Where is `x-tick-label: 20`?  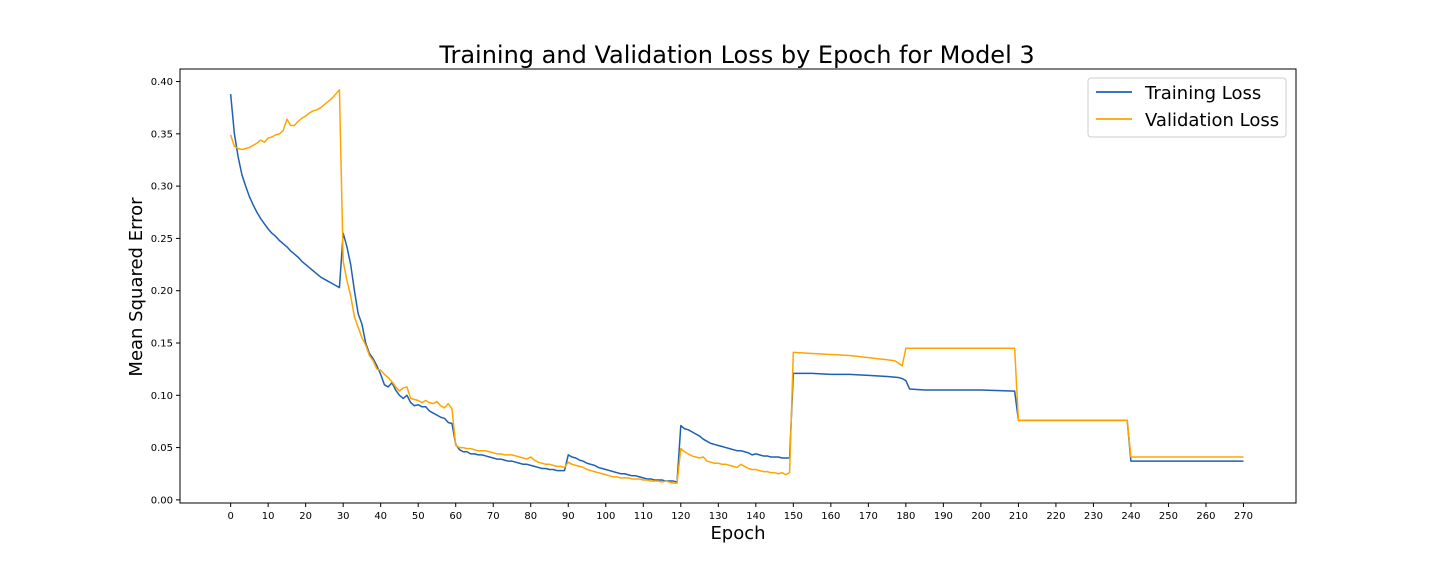
x-tick-label: 20 is located at coordinates (305, 516).